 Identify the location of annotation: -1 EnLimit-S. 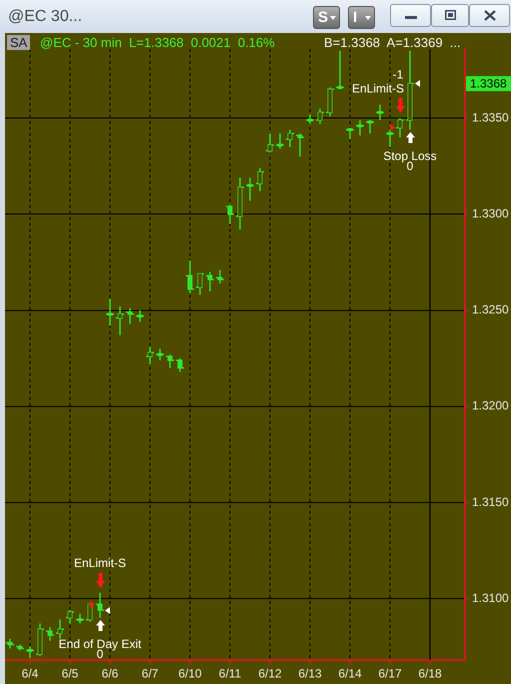
(378, 81).